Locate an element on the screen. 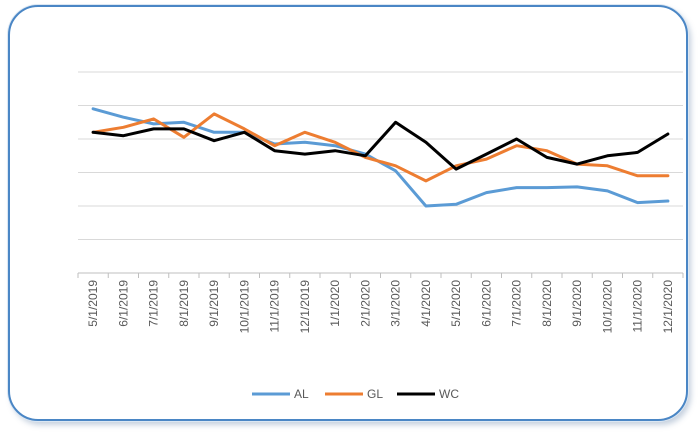  x-tick-label: 10/1/2020 is located at coordinates (607, 307).